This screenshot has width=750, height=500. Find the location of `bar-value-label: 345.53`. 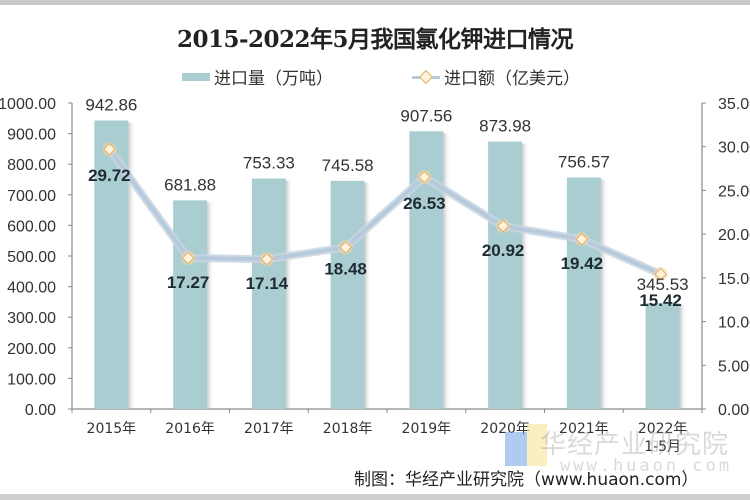

bar-value-label: 345.53 is located at coordinates (663, 284).